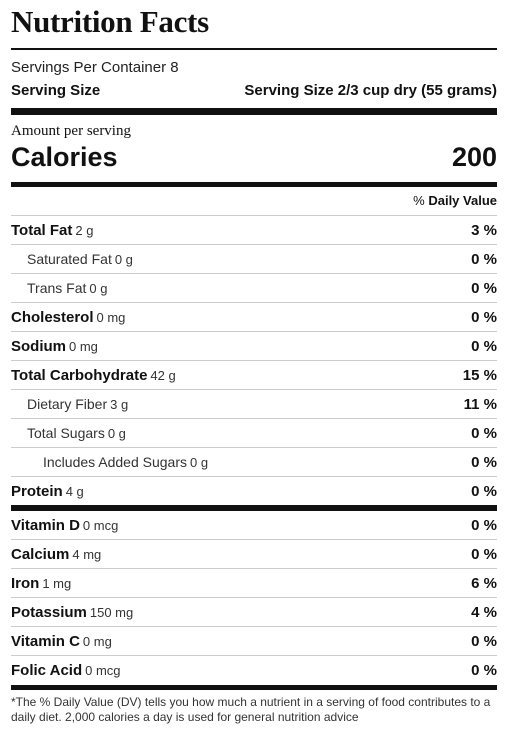  What do you see at coordinates (254, 554) in the screenshot?
I see `vitamin-row-calcium: Calcium 4 mg 0 %` at bounding box center [254, 554].